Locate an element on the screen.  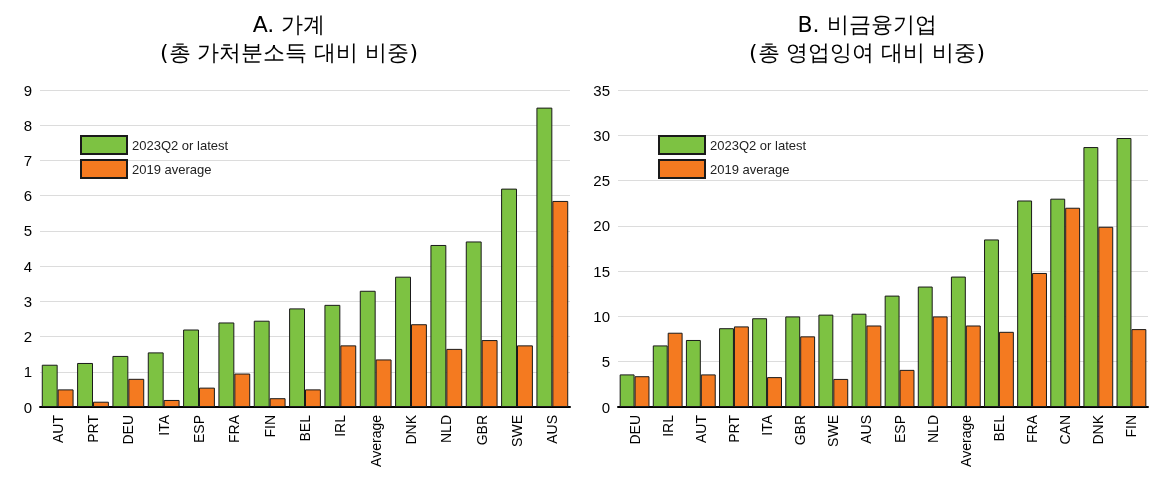
y-tick-label: 9 is located at coordinates (27, 90).